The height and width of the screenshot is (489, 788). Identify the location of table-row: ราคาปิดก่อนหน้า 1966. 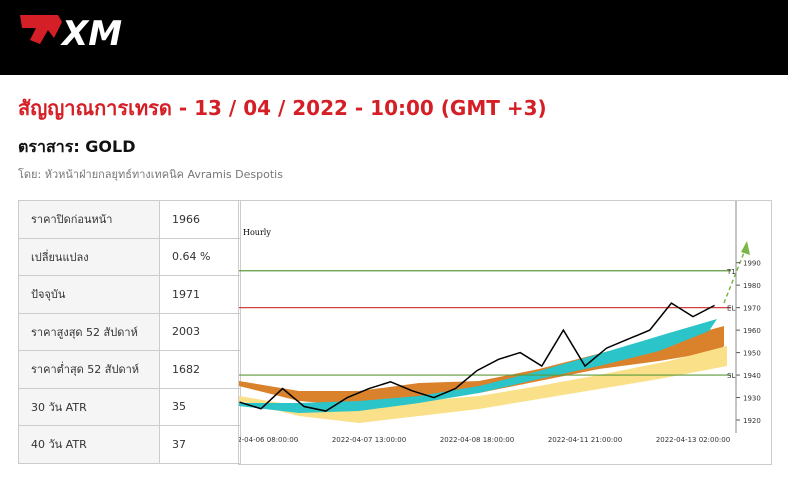
(129, 219).